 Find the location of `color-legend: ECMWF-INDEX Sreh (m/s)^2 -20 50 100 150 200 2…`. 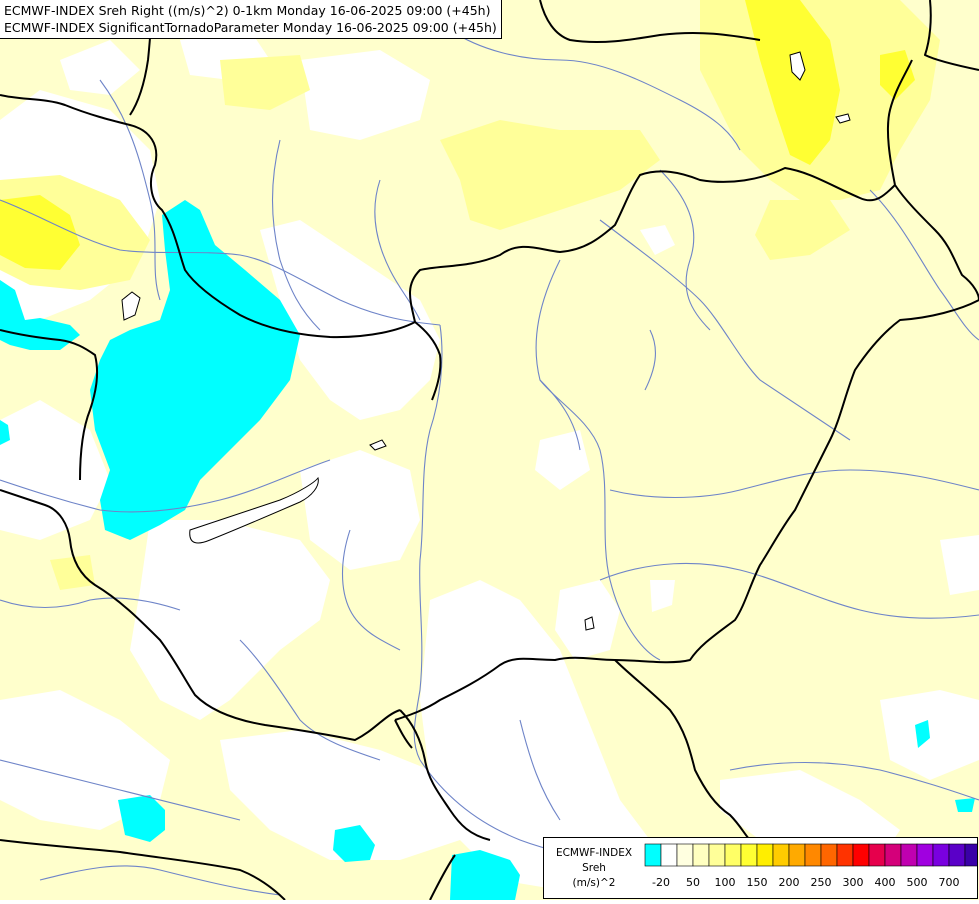

color-legend: ECMWF-INDEX Sreh (m/s)^2 -20 50 100 150 200 2… is located at coordinates (760, 868).